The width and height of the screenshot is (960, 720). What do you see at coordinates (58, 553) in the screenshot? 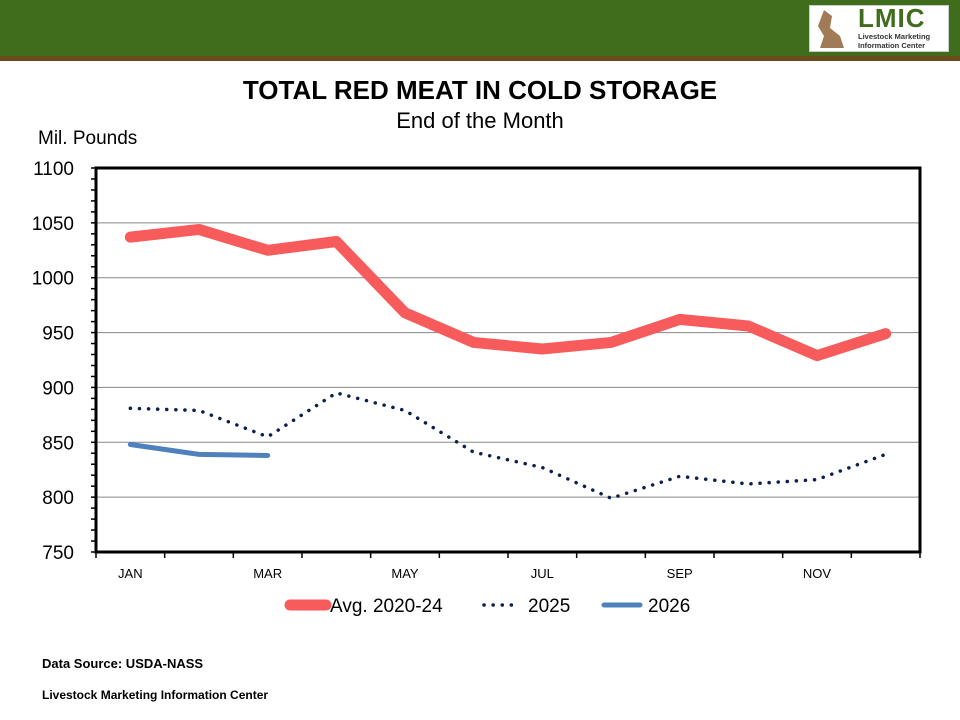
I see `y-tick-label: 750` at bounding box center [58, 553].